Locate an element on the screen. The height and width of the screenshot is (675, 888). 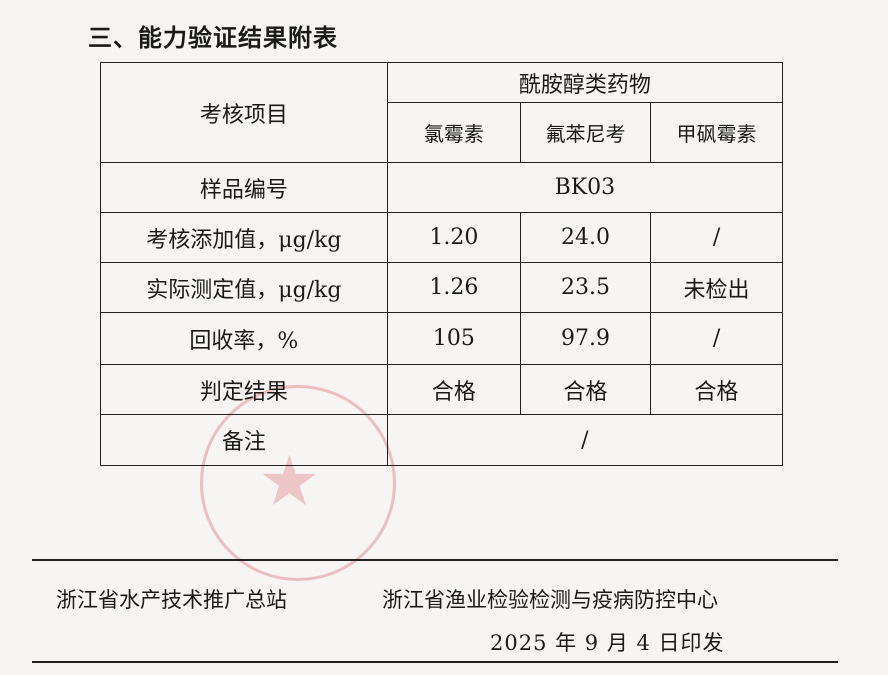
table-row: 回收率，% 105 97.9 / is located at coordinates (441, 338).